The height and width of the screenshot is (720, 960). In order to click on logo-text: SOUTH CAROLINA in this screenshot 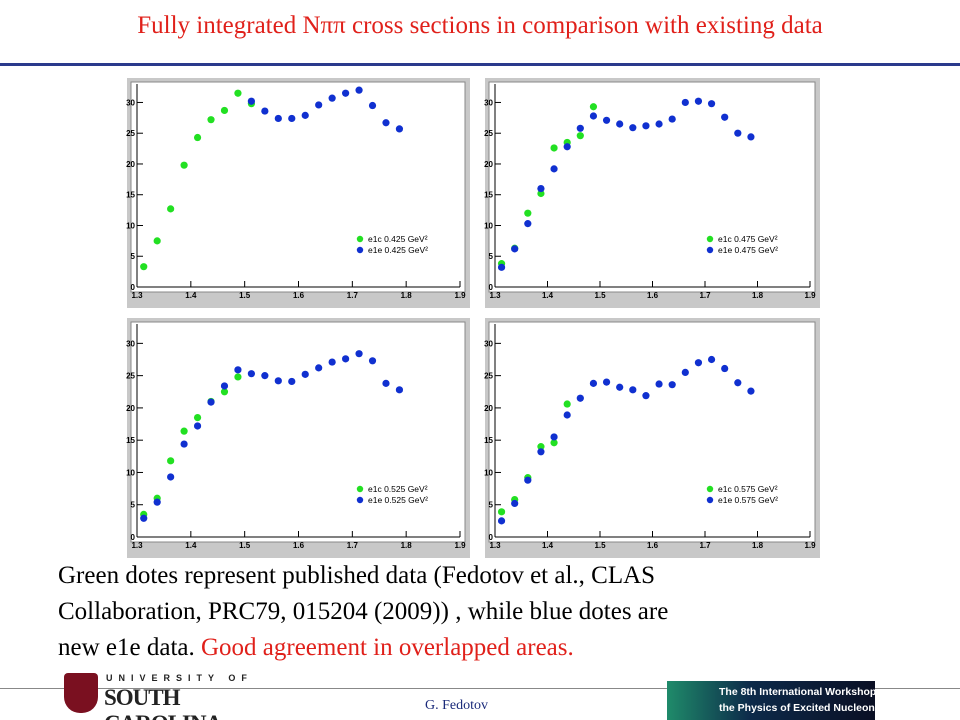, I will do `click(163, 702)`.